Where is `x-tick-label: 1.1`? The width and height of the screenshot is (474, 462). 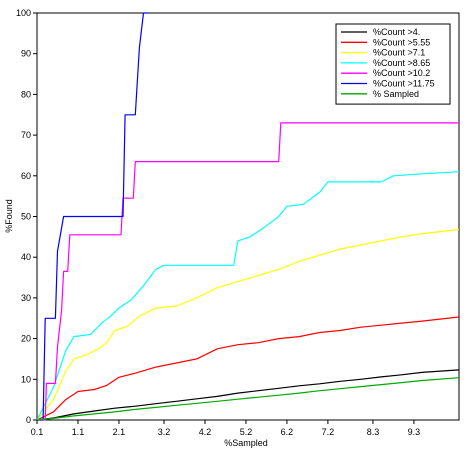
x-tick-label: 1.1 is located at coordinates (78, 432).